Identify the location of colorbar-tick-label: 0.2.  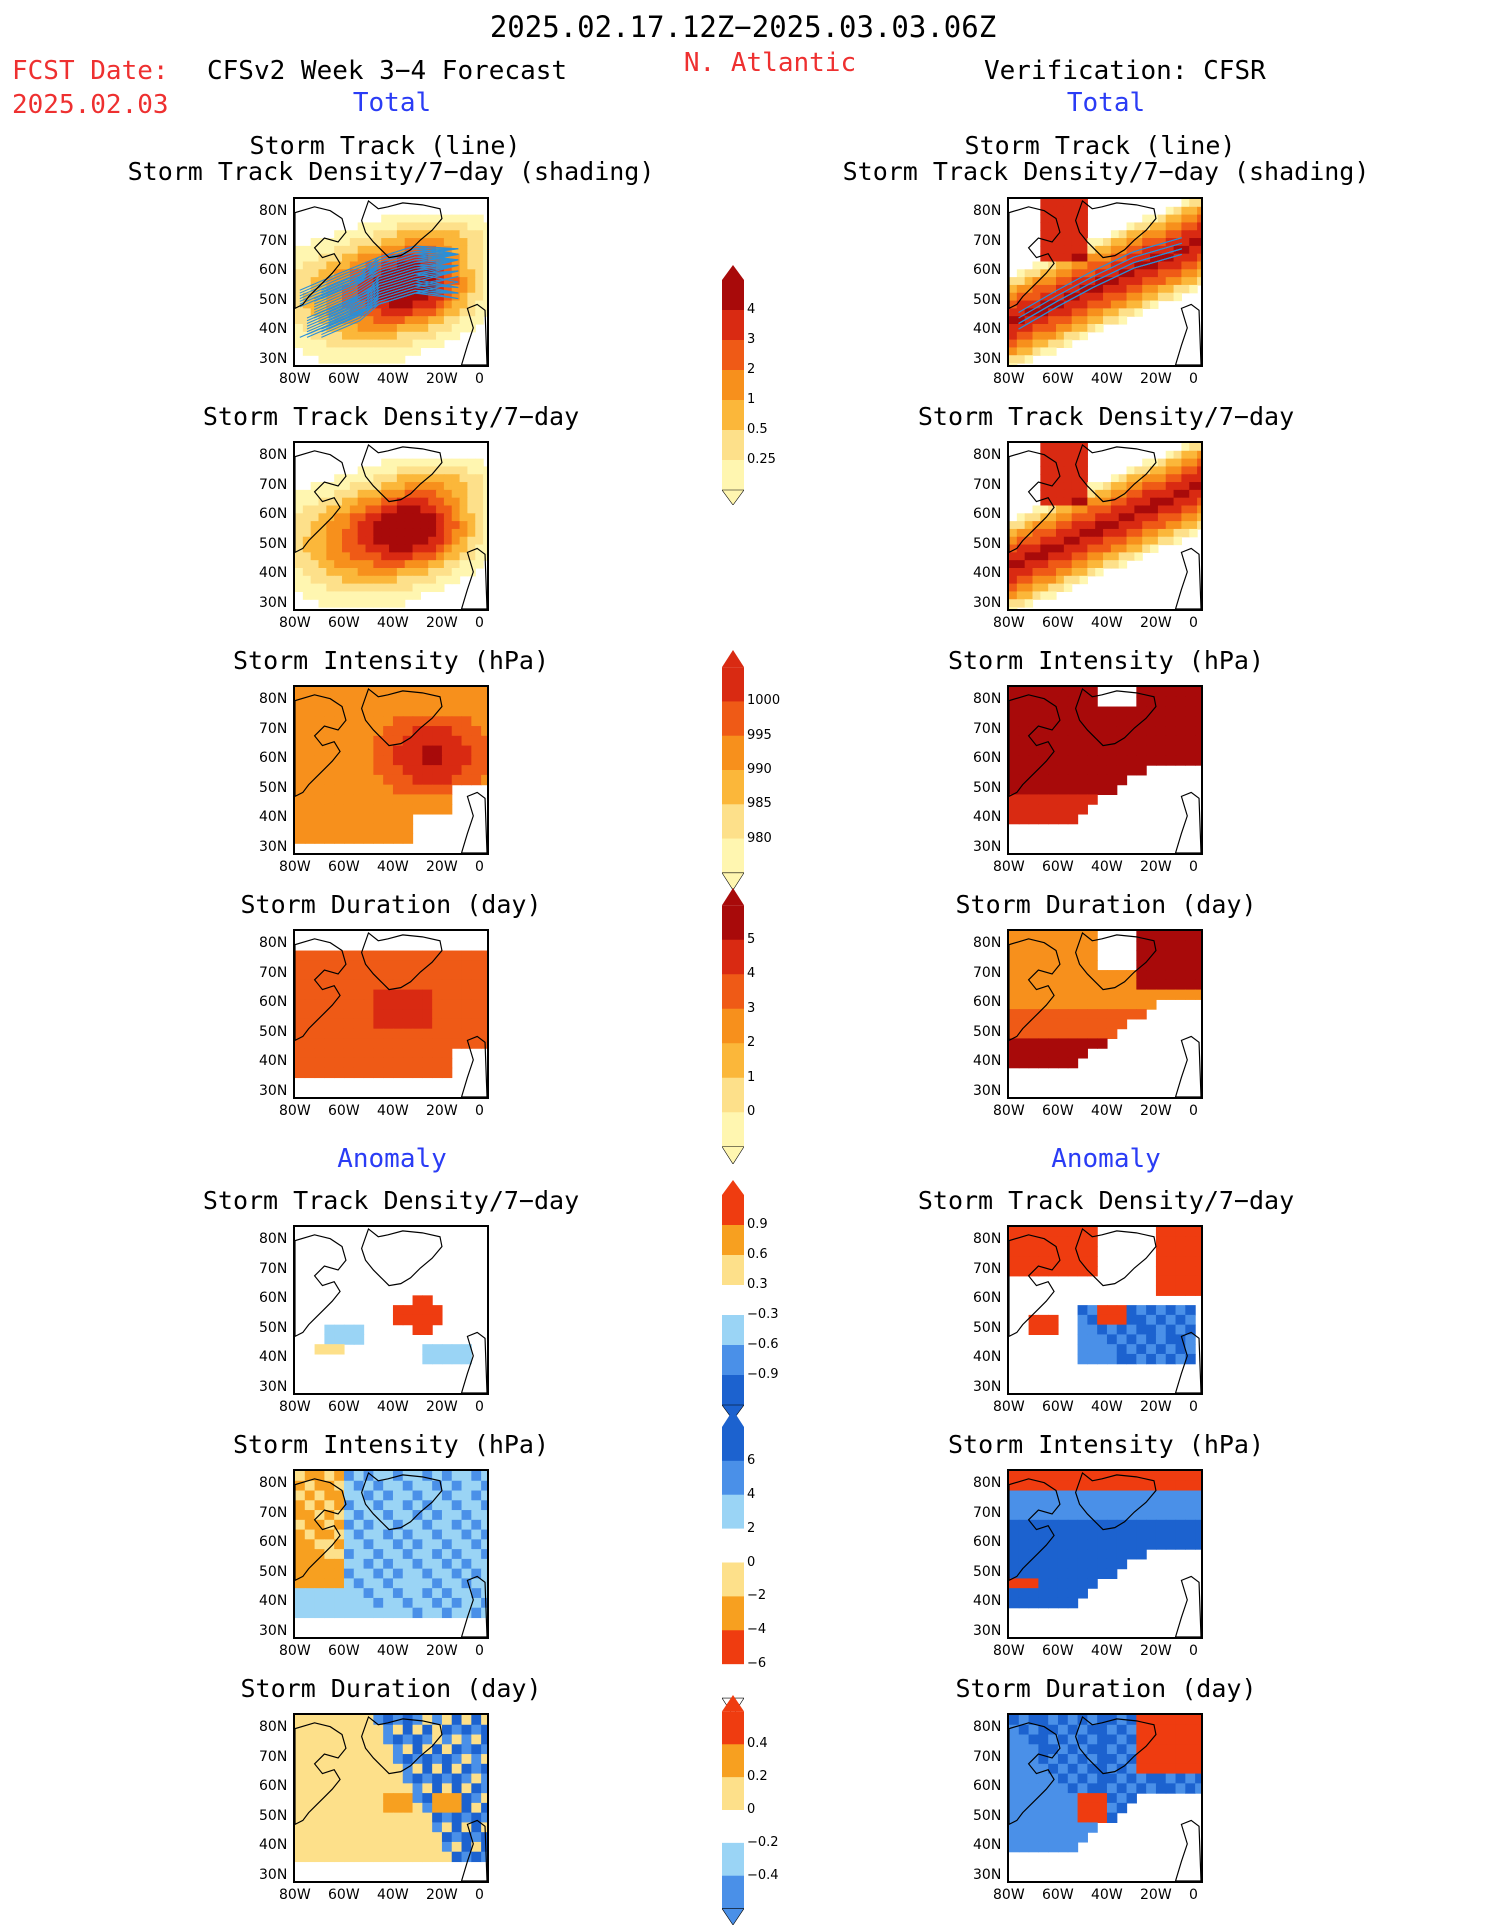
(757, 1777).